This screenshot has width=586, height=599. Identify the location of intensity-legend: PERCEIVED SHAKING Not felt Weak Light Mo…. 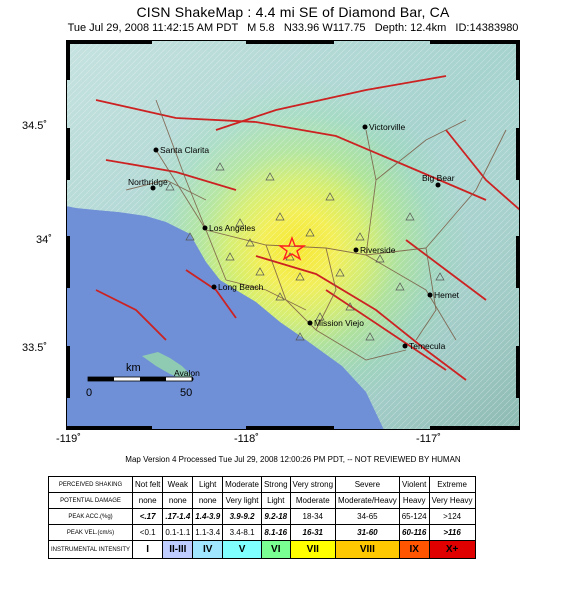
(261, 517).